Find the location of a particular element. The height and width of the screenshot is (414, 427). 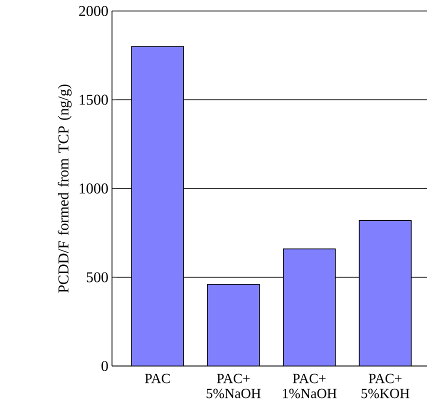

y-tick-label: 2000 is located at coordinates (93, 11).